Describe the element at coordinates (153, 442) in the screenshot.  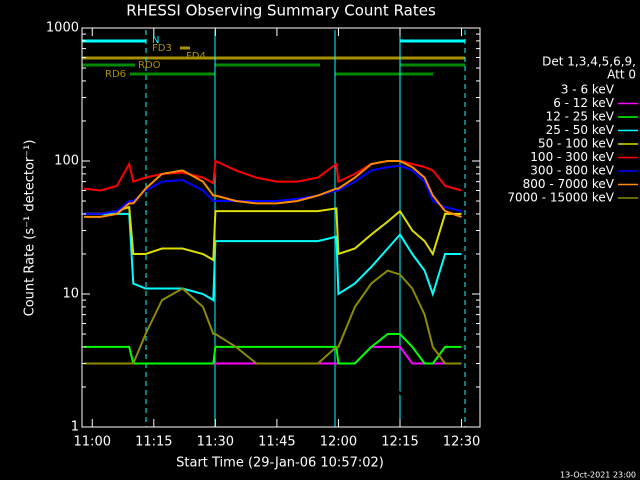
I see `x-tick-label: 11:15` at that location.